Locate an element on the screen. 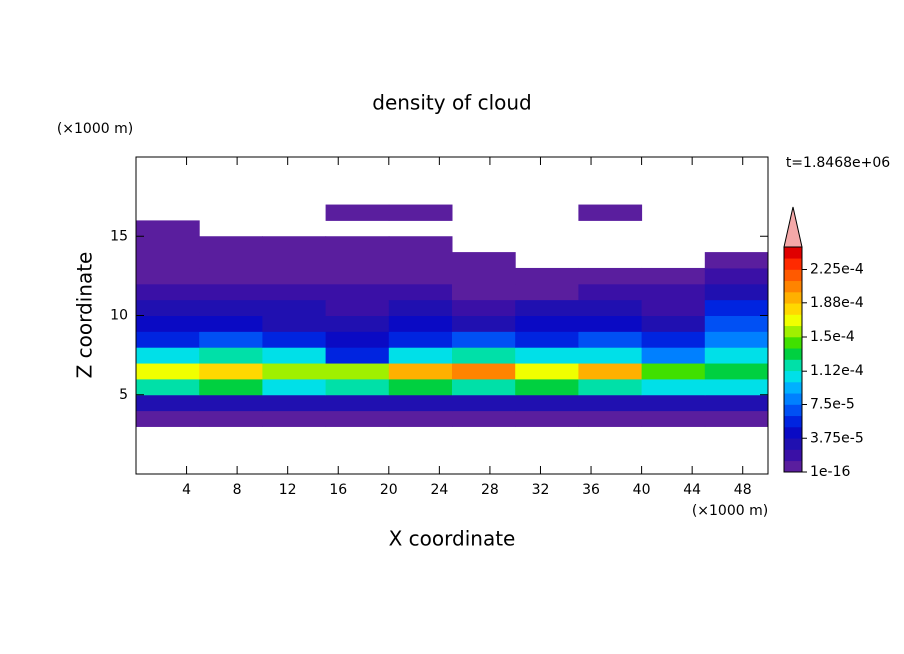 This screenshot has height=654, width=904. x-tick-label: 32 is located at coordinates (541, 490).